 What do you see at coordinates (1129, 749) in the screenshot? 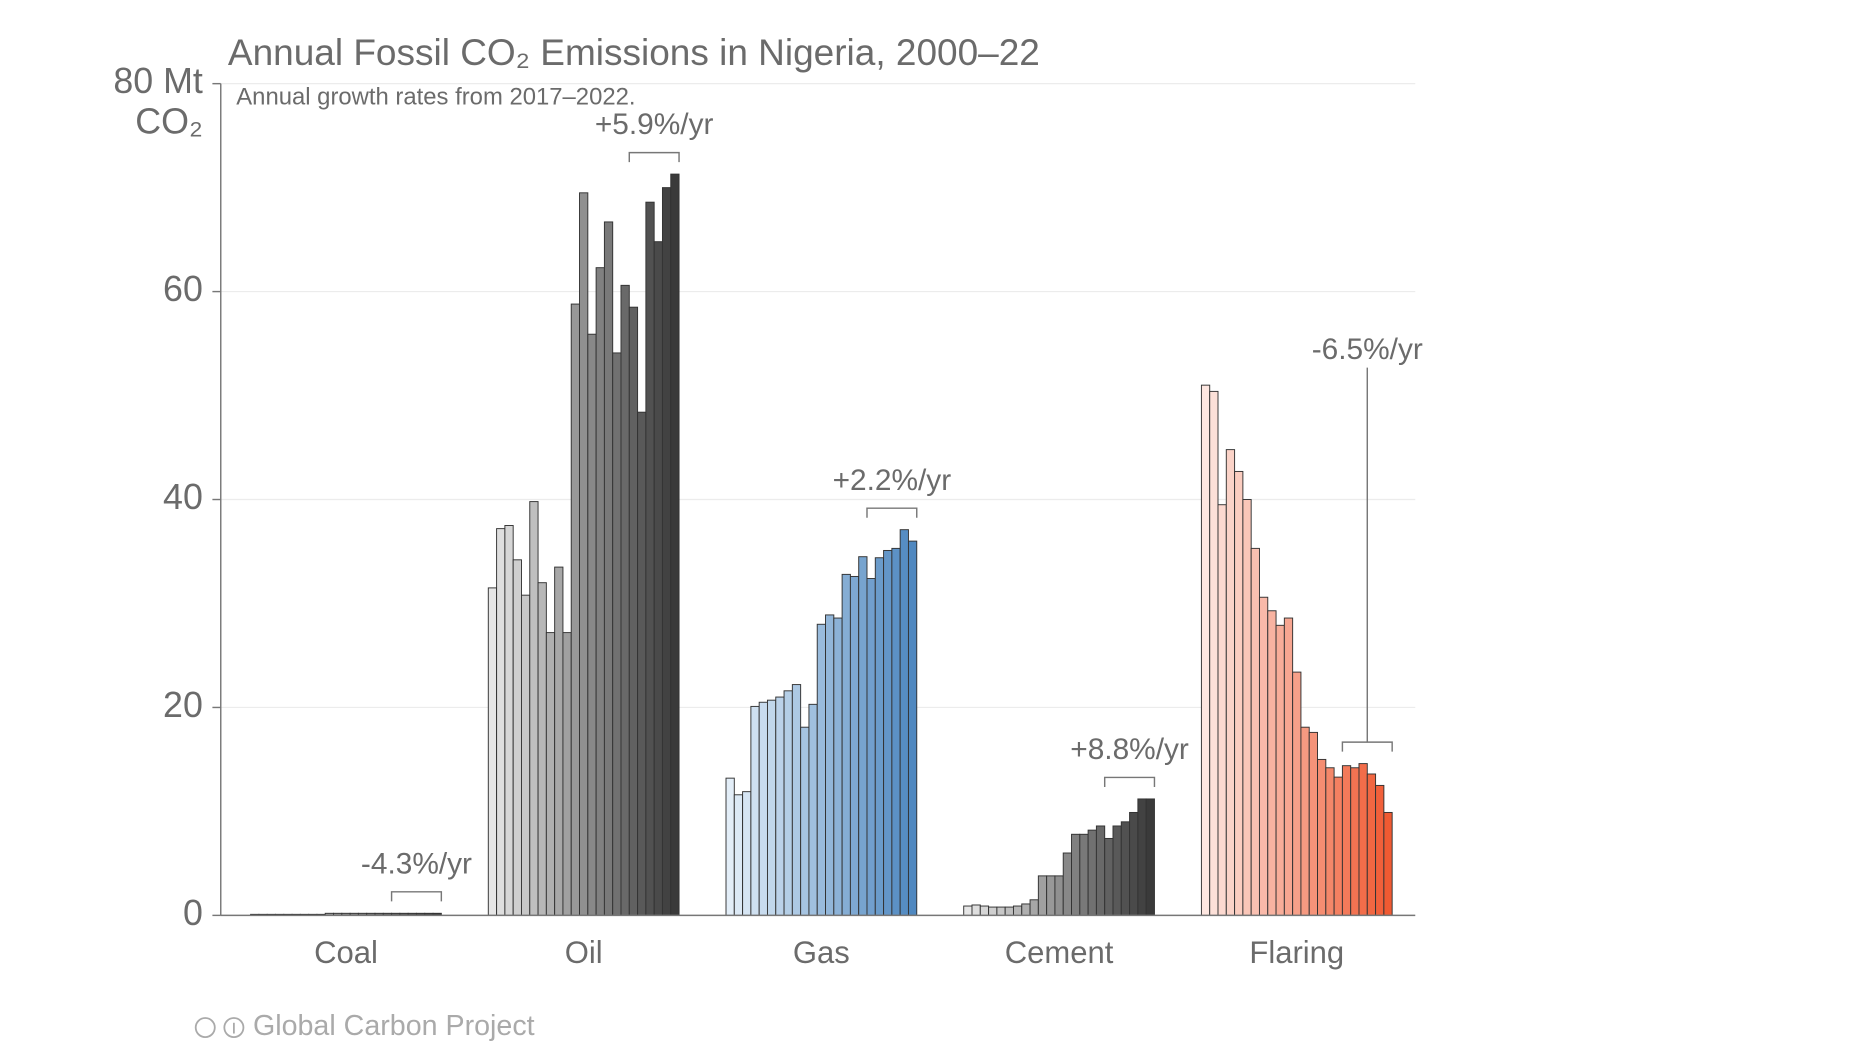
I see `growth-annotation: +8.8%/yr` at bounding box center [1129, 749].